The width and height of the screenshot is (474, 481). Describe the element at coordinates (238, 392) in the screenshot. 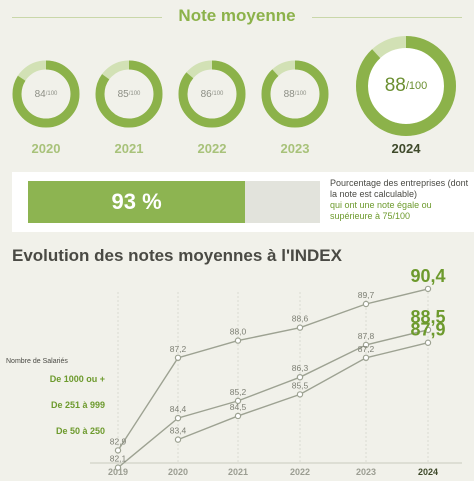

I see `data-label: 85,2` at that location.